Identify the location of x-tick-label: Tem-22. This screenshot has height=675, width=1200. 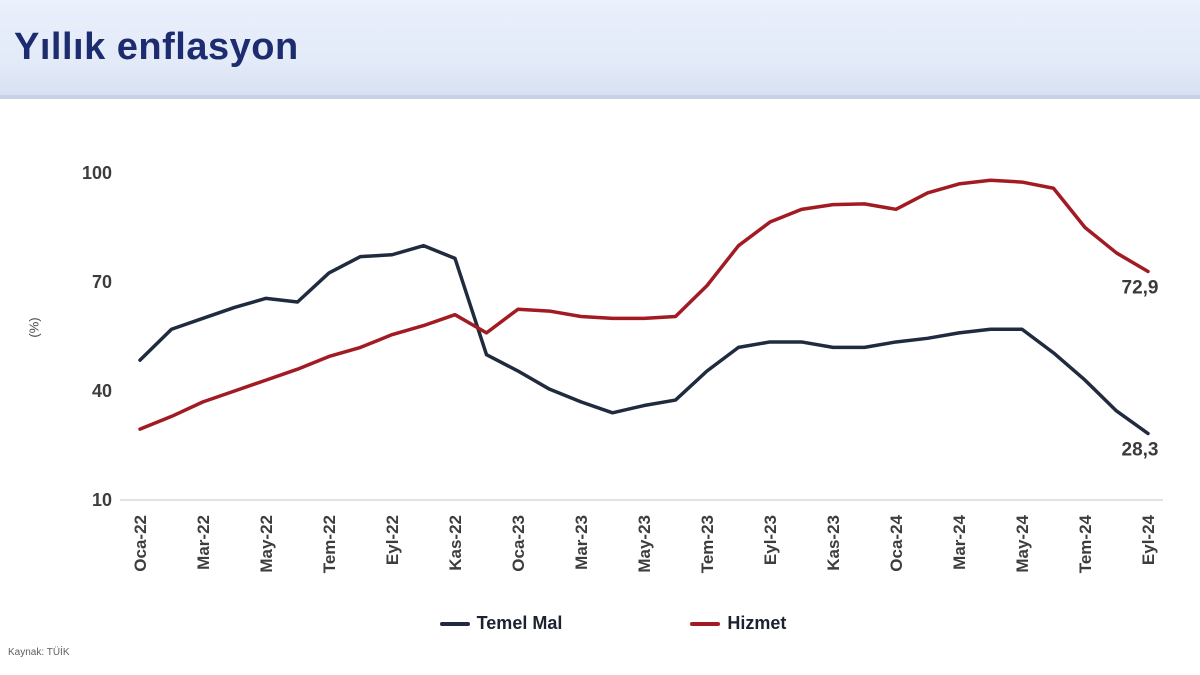
(329, 544).